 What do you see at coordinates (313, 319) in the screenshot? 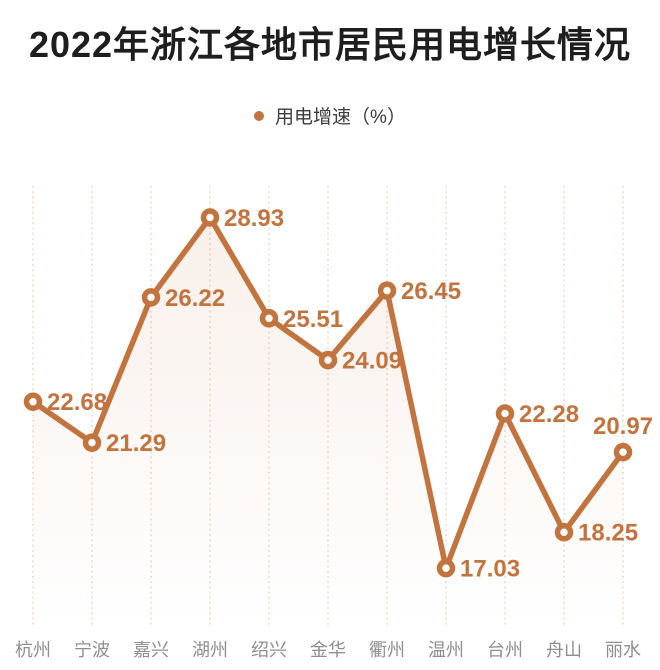
I see `data-point-label: 25.51` at bounding box center [313, 319].